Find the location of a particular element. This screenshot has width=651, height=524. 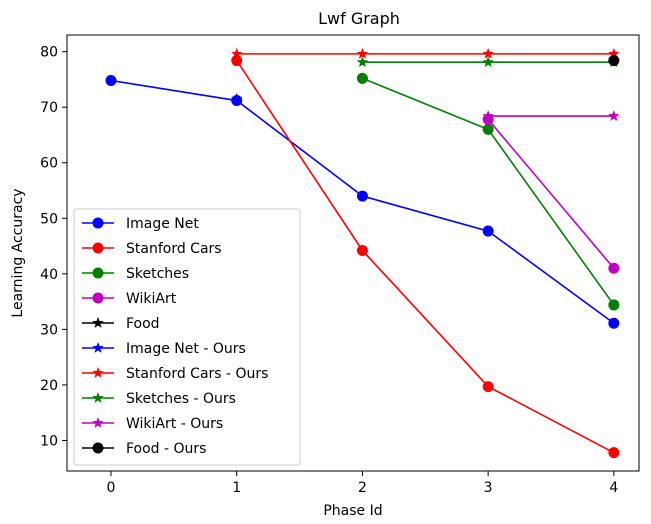

x-tick-label: 1 is located at coordinates (236, 488).